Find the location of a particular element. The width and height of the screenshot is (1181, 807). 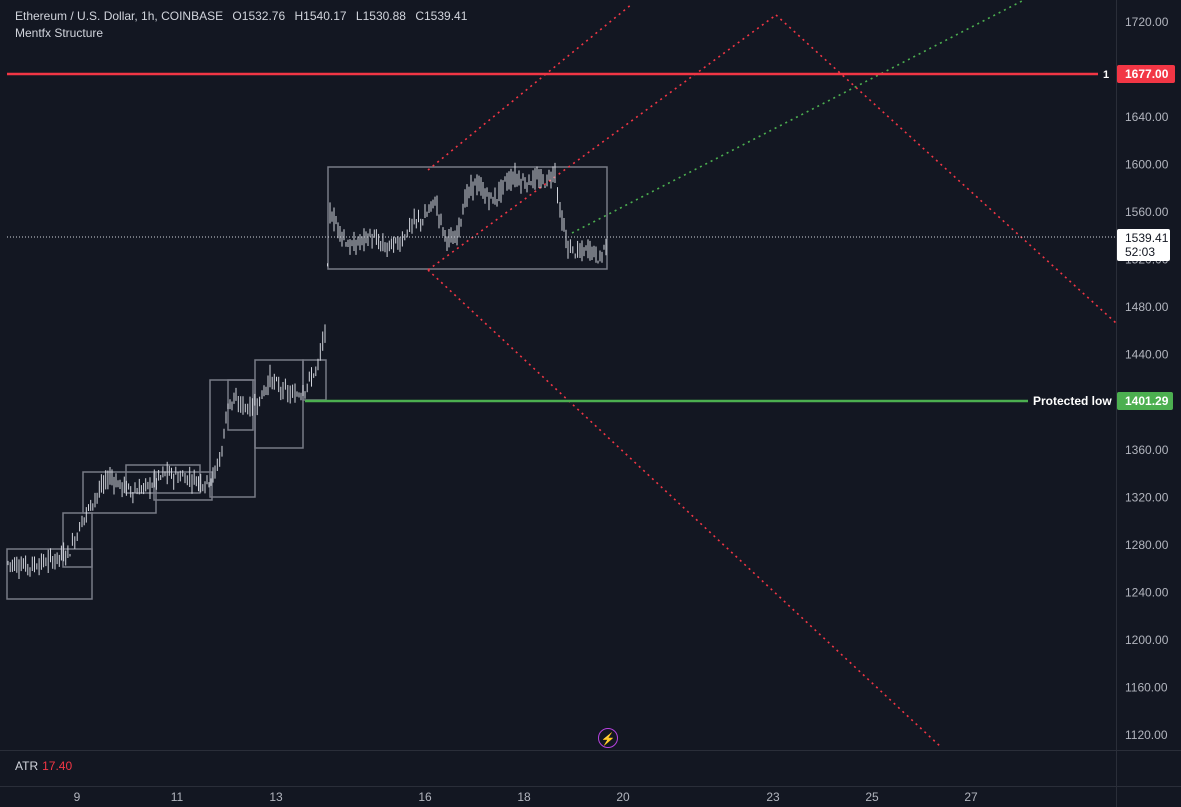

red-level-marker: 1 is located at coordinates (1106, 75).